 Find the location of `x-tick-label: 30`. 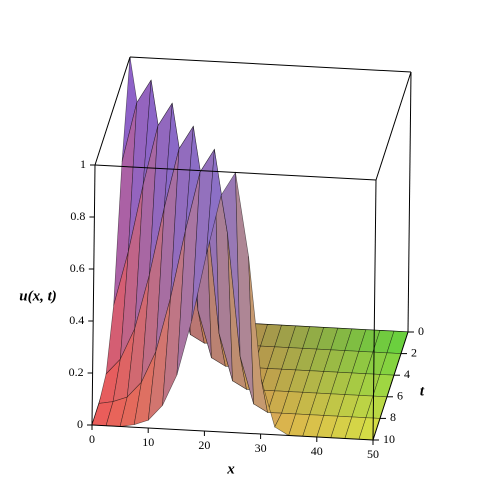

x-tick-label: 30 is located at coordinates (261, 448).